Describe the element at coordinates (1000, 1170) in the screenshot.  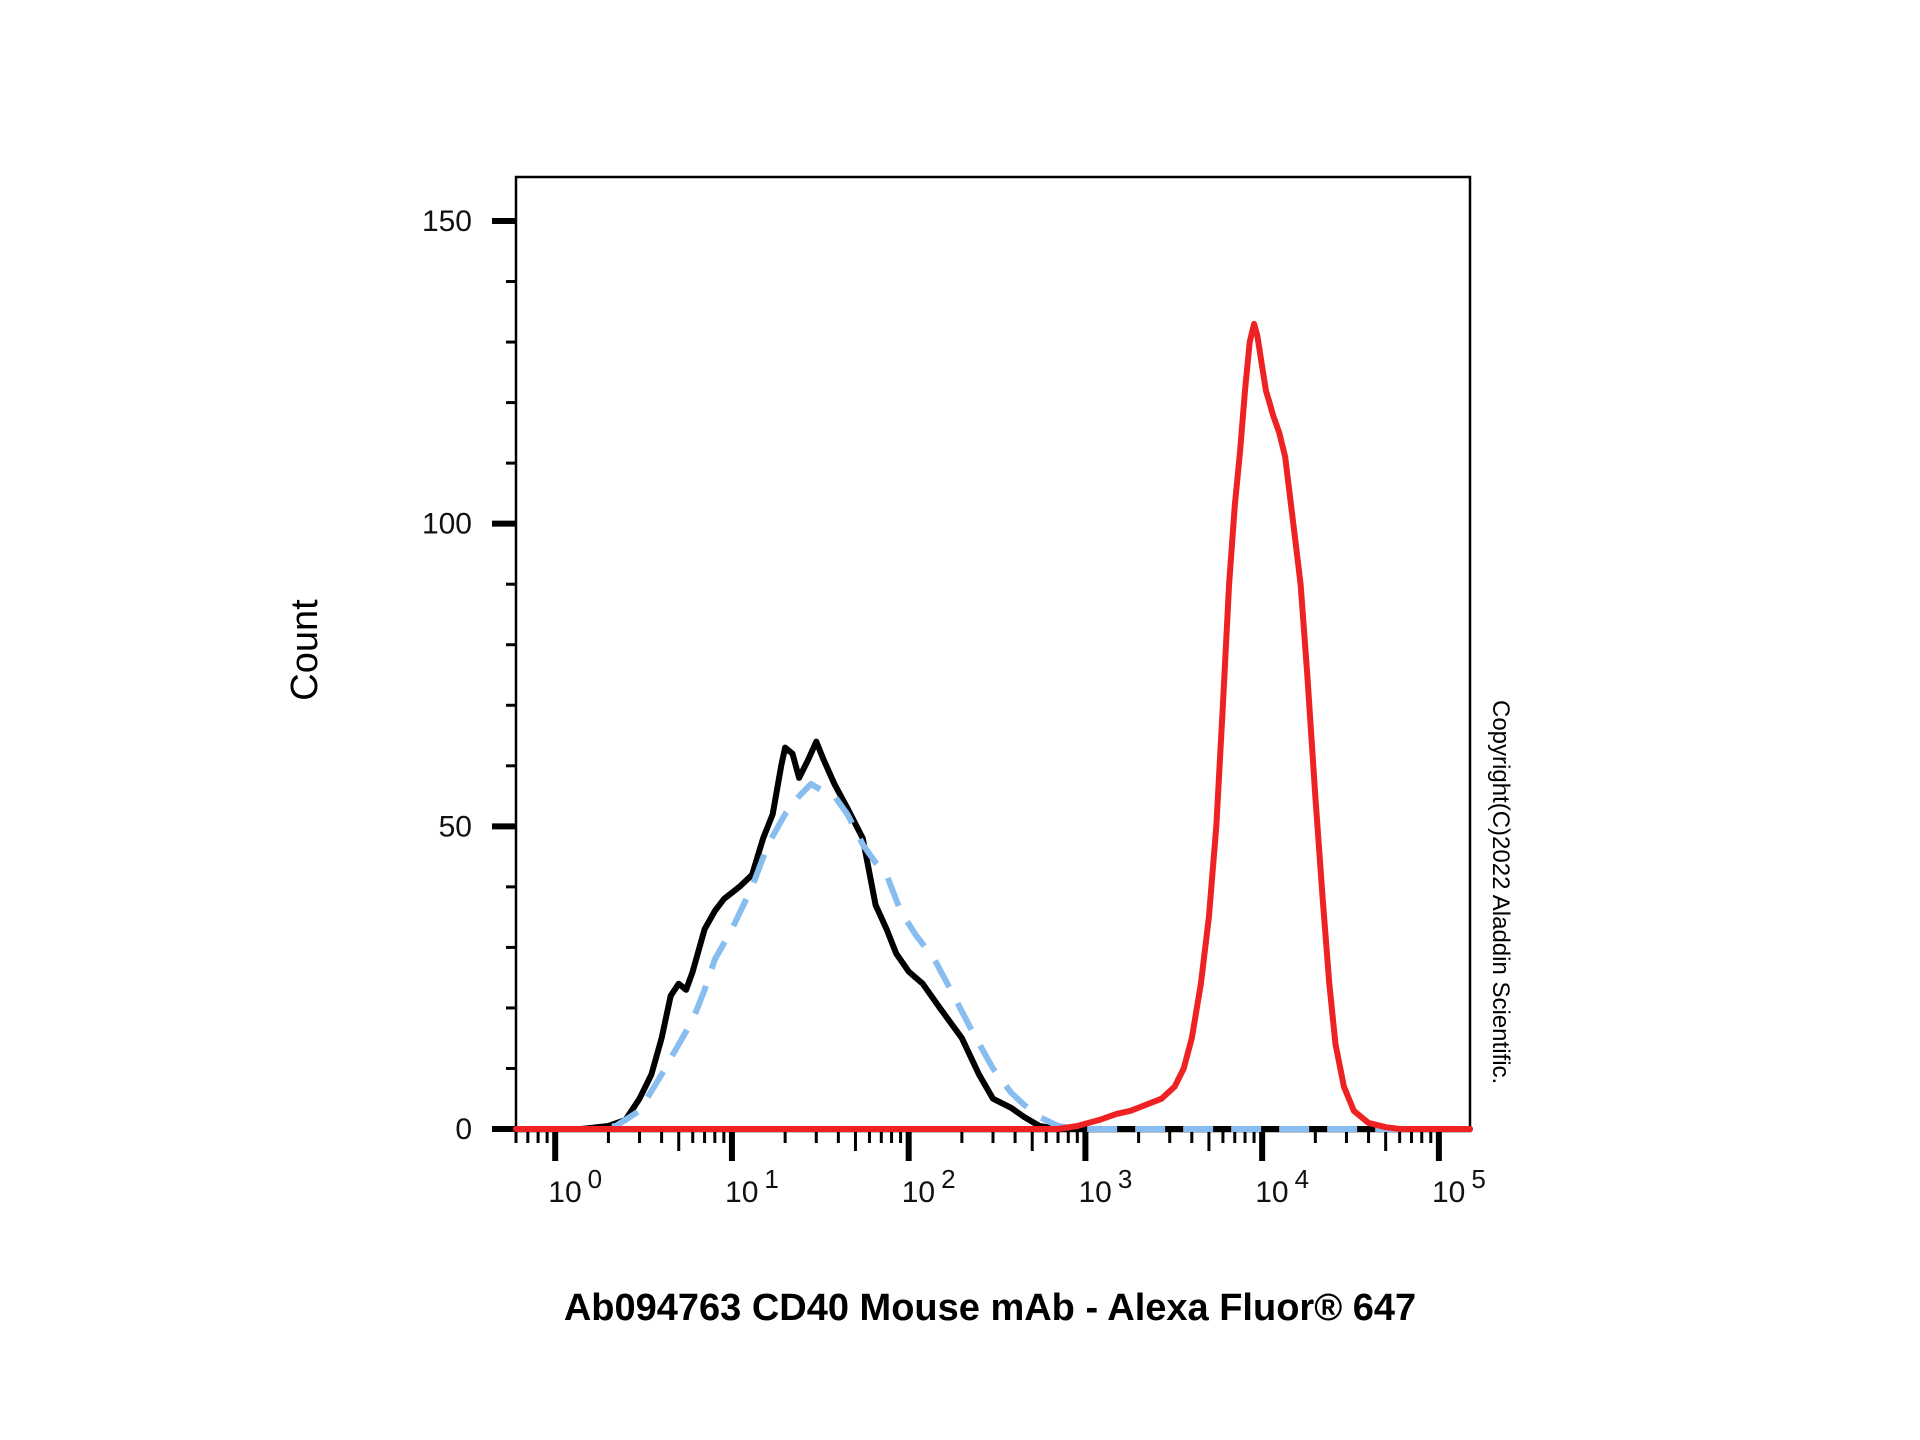
I see `x-axis: 10 0 10 1 10 2 10 3 10 4 10 5` at that location.